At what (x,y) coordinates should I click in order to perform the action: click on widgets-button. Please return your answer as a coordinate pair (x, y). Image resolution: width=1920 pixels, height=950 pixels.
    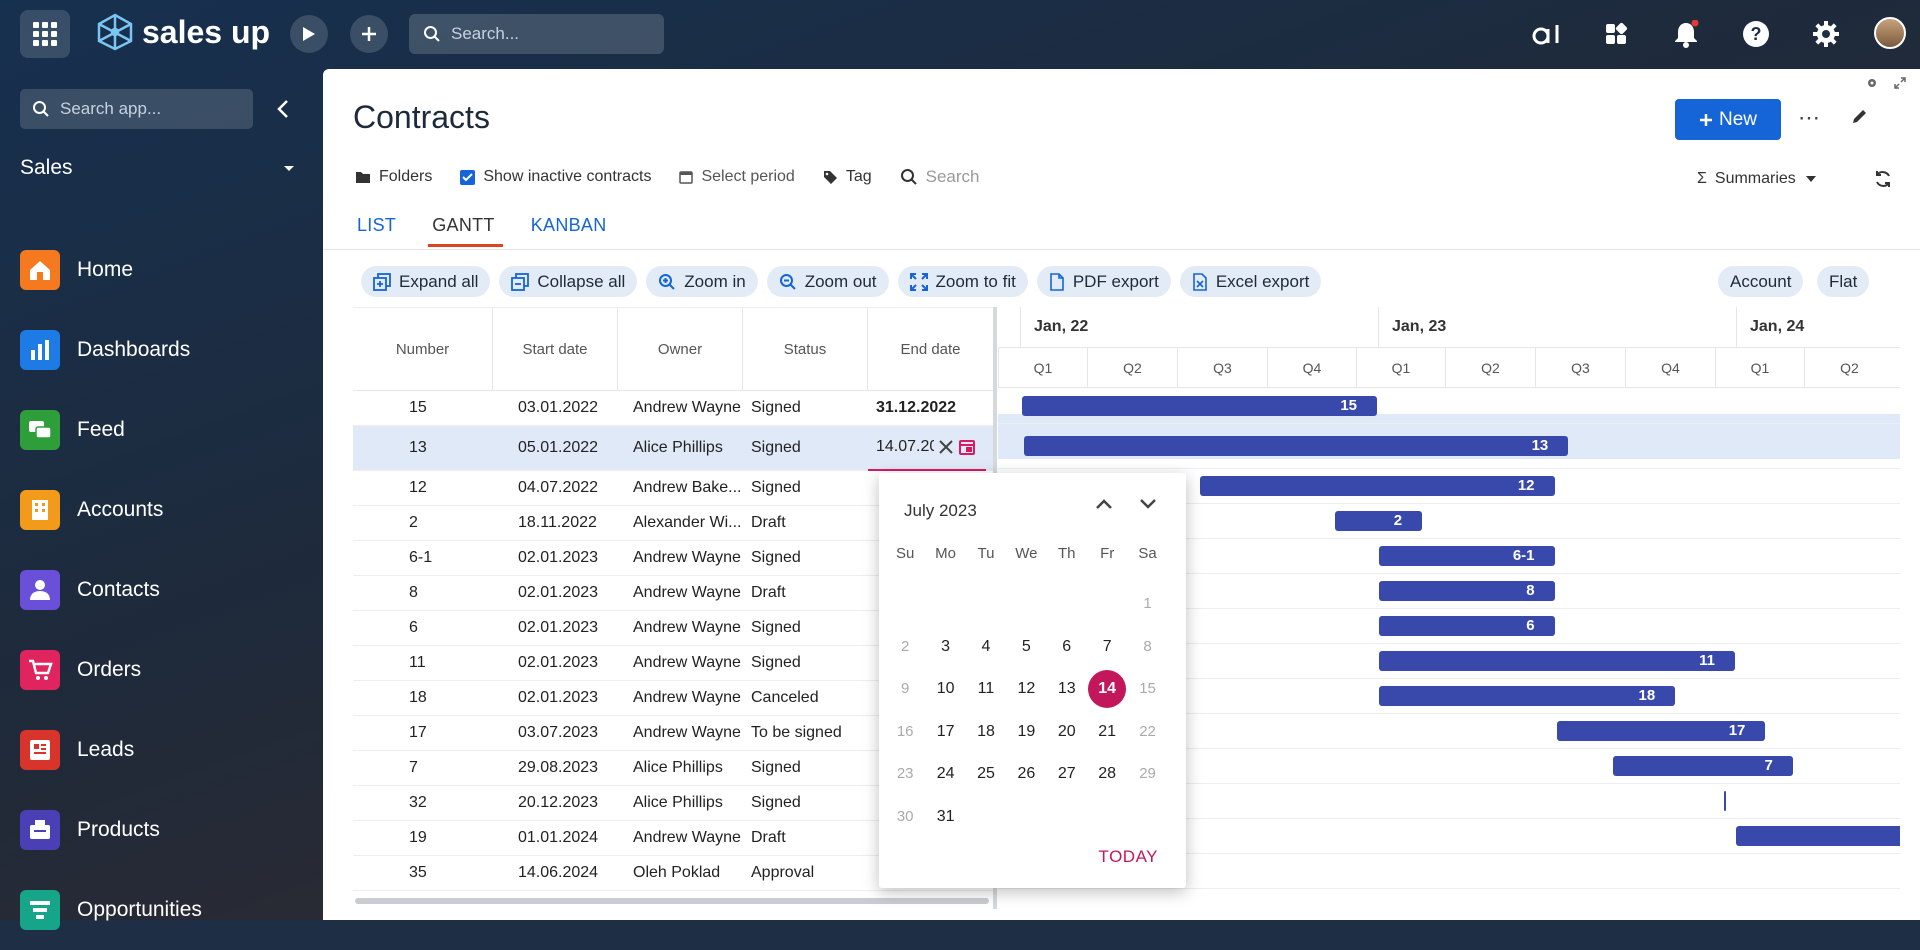
    Looking at the image, I should click on (1616, 34).